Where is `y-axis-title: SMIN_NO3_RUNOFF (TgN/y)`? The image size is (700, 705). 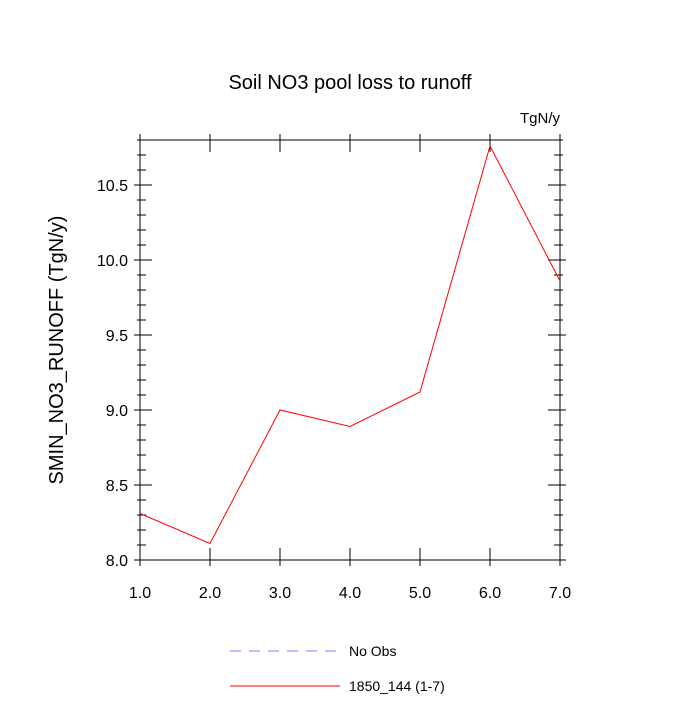 y-axis-title: SMIN_NO3_RUNOFF (TgN/y) is located at coordinates (57, 350).